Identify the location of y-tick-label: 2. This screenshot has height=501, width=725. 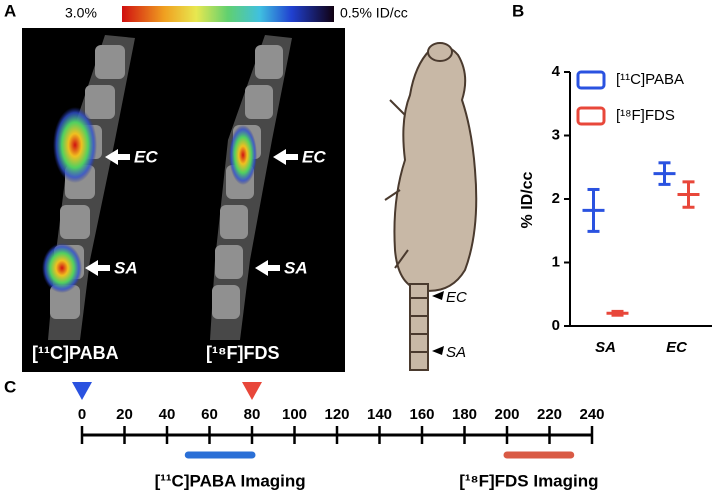
(556, 198).